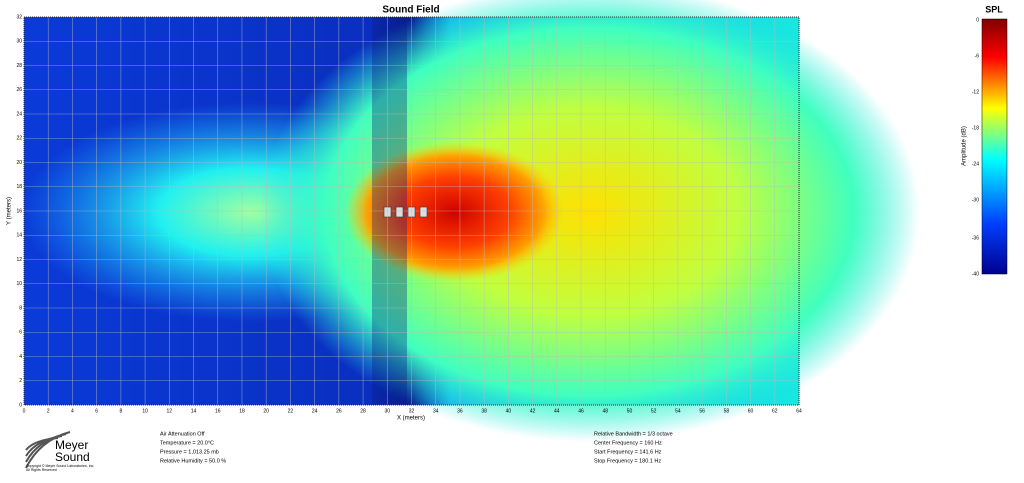  What do you see at coordinates (20, 308) in the screenshot?
I see `y-tick-label: 8` at bounding box center [20, 308].